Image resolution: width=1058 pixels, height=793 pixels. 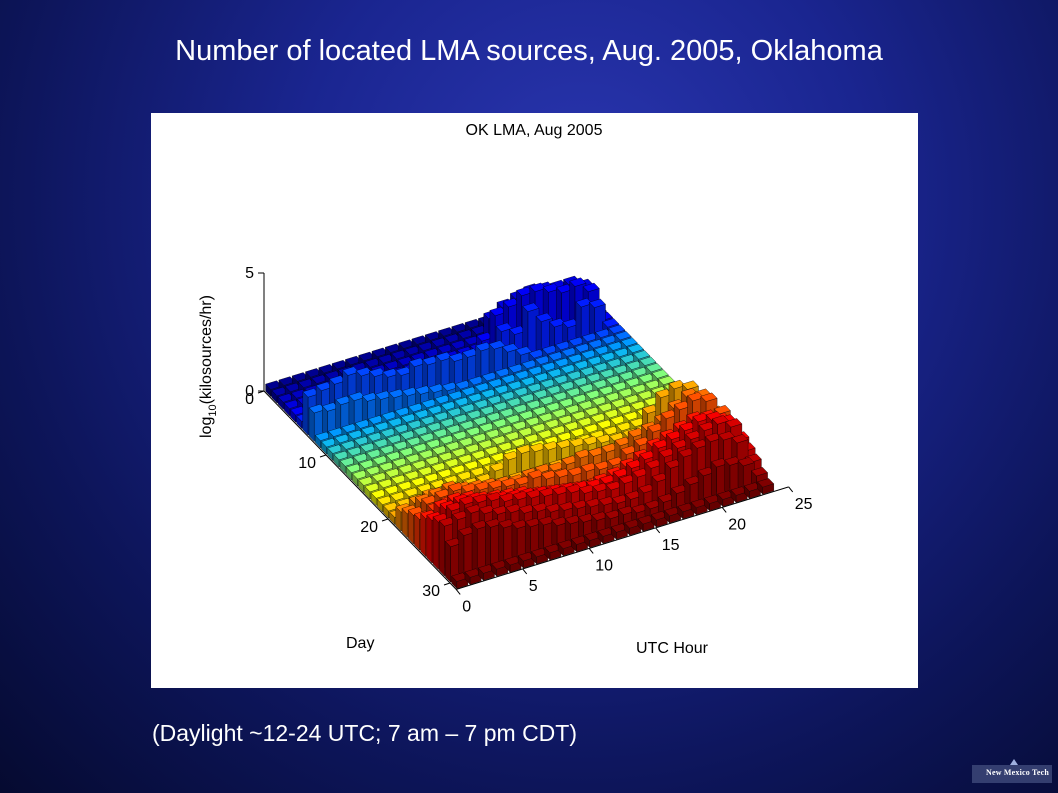 I want to click on chart-title: OK LMA, Aug 2005, so click(x=534, y=130).